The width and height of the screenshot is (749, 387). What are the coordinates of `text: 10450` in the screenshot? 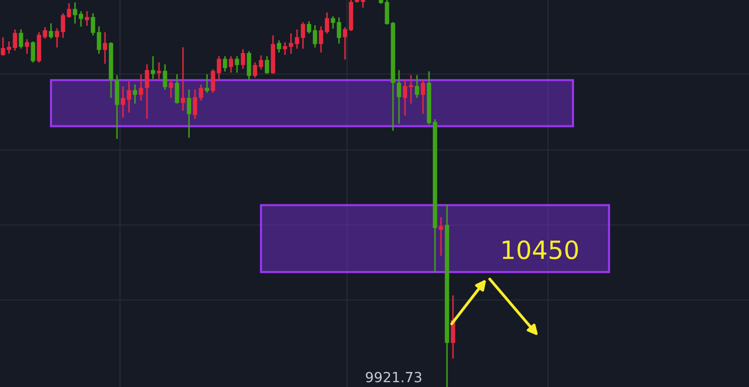 It's located at (540, 250).